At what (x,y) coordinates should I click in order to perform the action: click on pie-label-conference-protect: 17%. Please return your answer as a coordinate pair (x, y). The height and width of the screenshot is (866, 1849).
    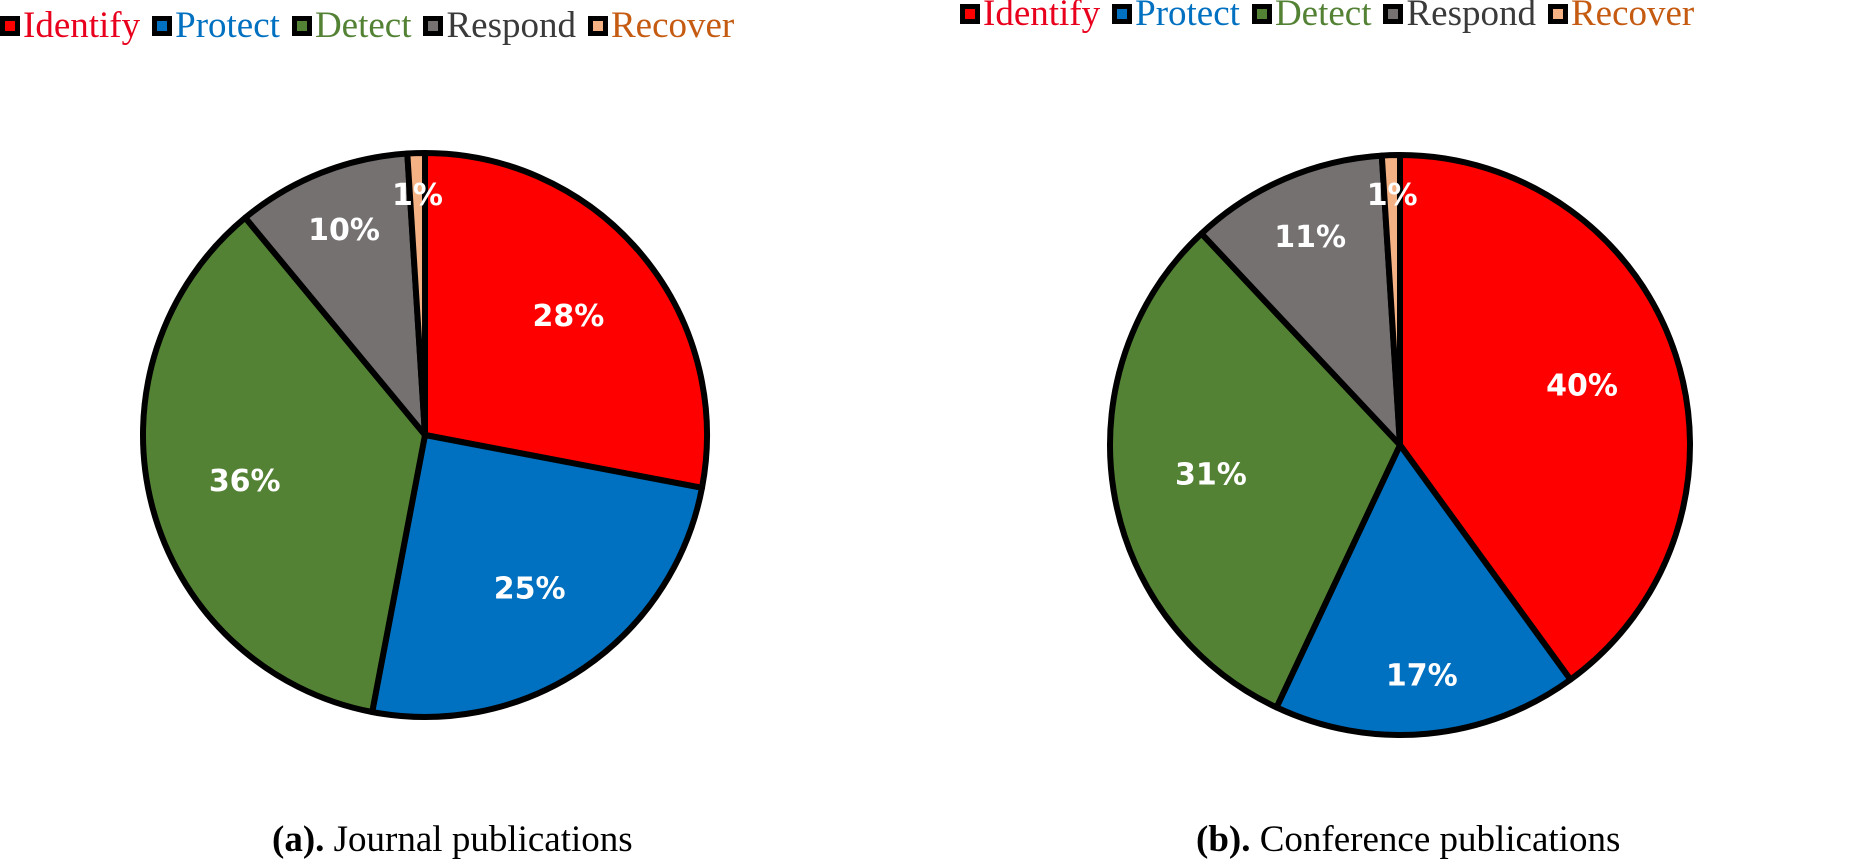
    Looking at the image, I should click on (1422, 675).